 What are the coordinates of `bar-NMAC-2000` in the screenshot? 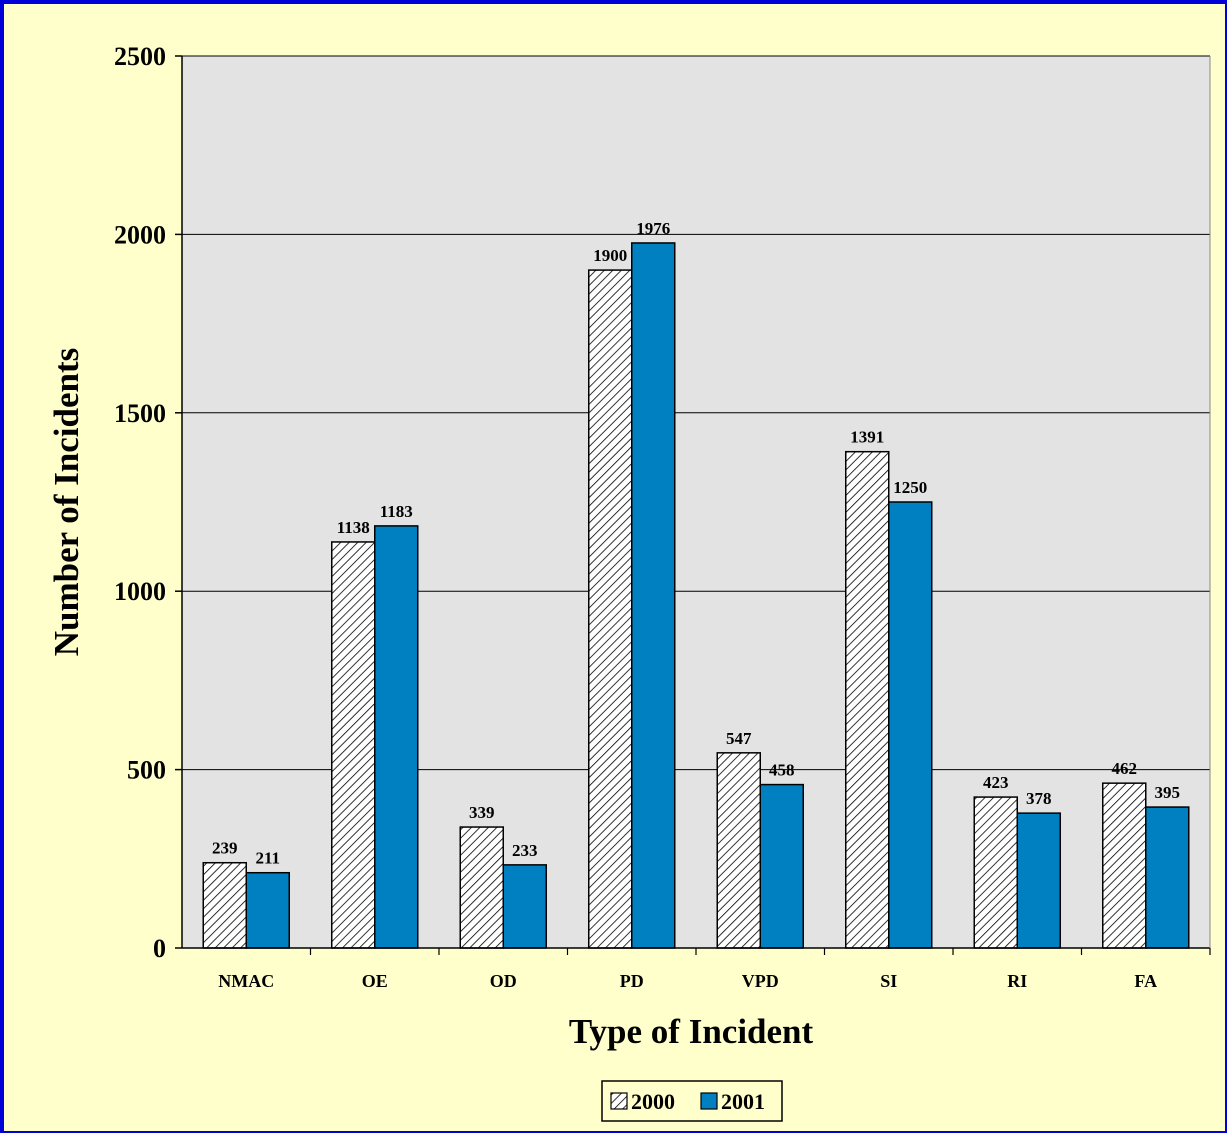 It's located at (224, 905).